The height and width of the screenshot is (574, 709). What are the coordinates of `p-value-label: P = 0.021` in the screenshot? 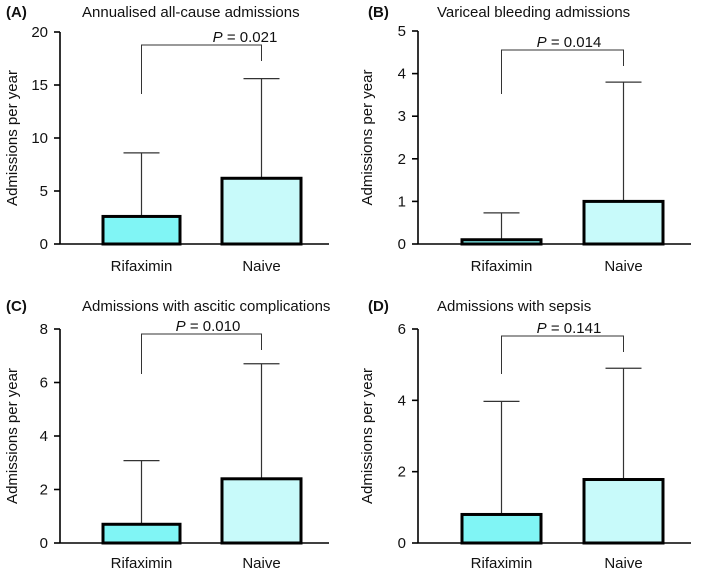 It's located at (245, 37).